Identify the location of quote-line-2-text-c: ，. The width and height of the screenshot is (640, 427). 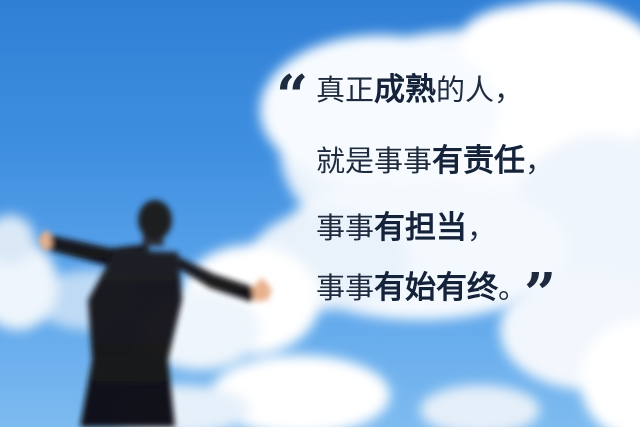
(540, 161).